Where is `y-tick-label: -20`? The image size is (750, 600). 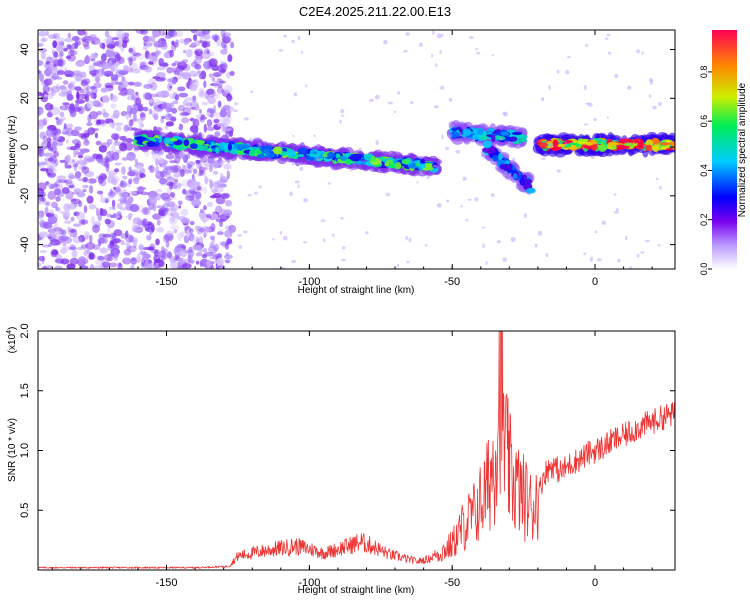 y-tick-label: -20 is located at coordinates (25, 196).